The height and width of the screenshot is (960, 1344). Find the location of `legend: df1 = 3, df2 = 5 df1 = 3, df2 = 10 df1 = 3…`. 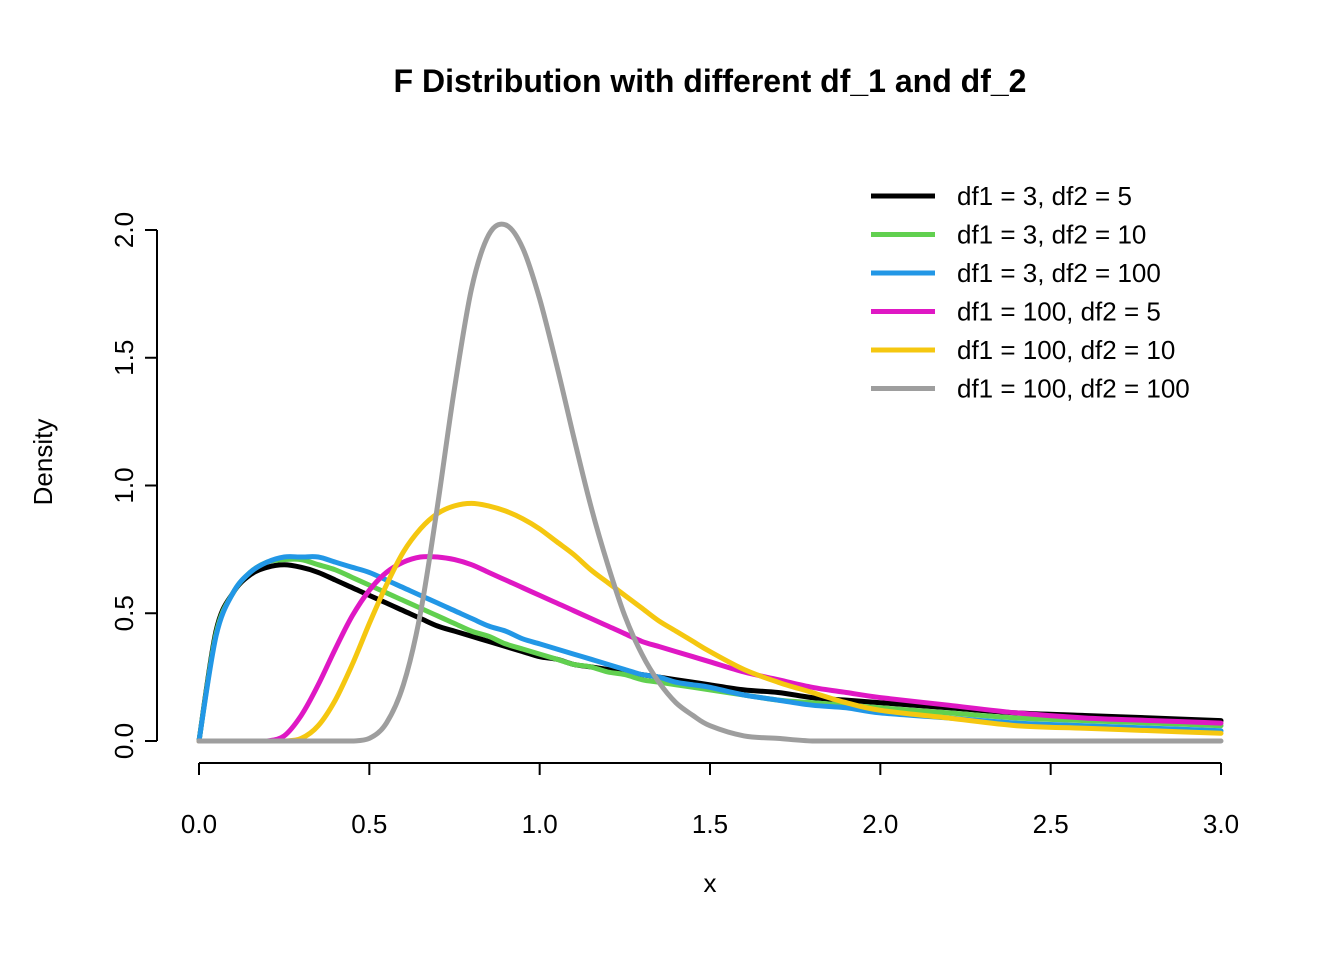

legend: df1 = 3, df2 = 5 df1 = 3, df2 = 10 df1 = 3… is located at coordinates (1030, 292).